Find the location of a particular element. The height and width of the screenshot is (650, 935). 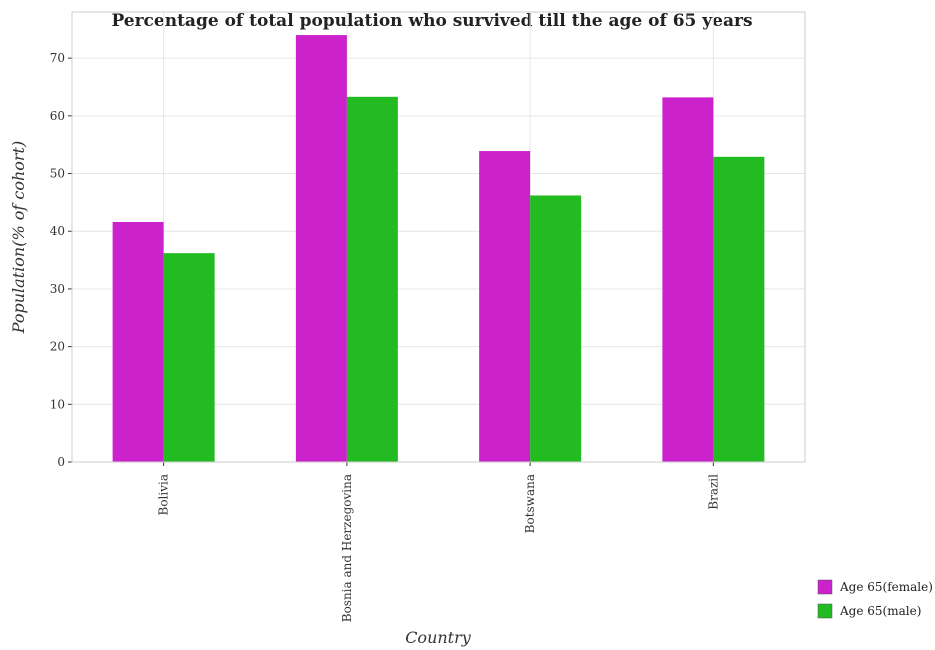

y-tick-label: 10 is located at coordinates (57, 404).